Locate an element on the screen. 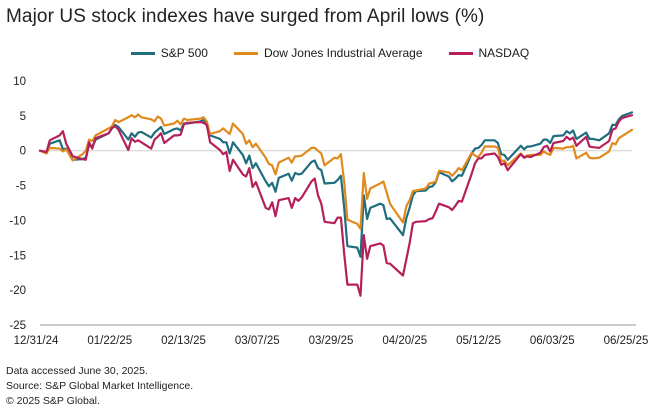  source-note: Source: S&P Global Market Intelligence. is located at coordinates (100, 386).